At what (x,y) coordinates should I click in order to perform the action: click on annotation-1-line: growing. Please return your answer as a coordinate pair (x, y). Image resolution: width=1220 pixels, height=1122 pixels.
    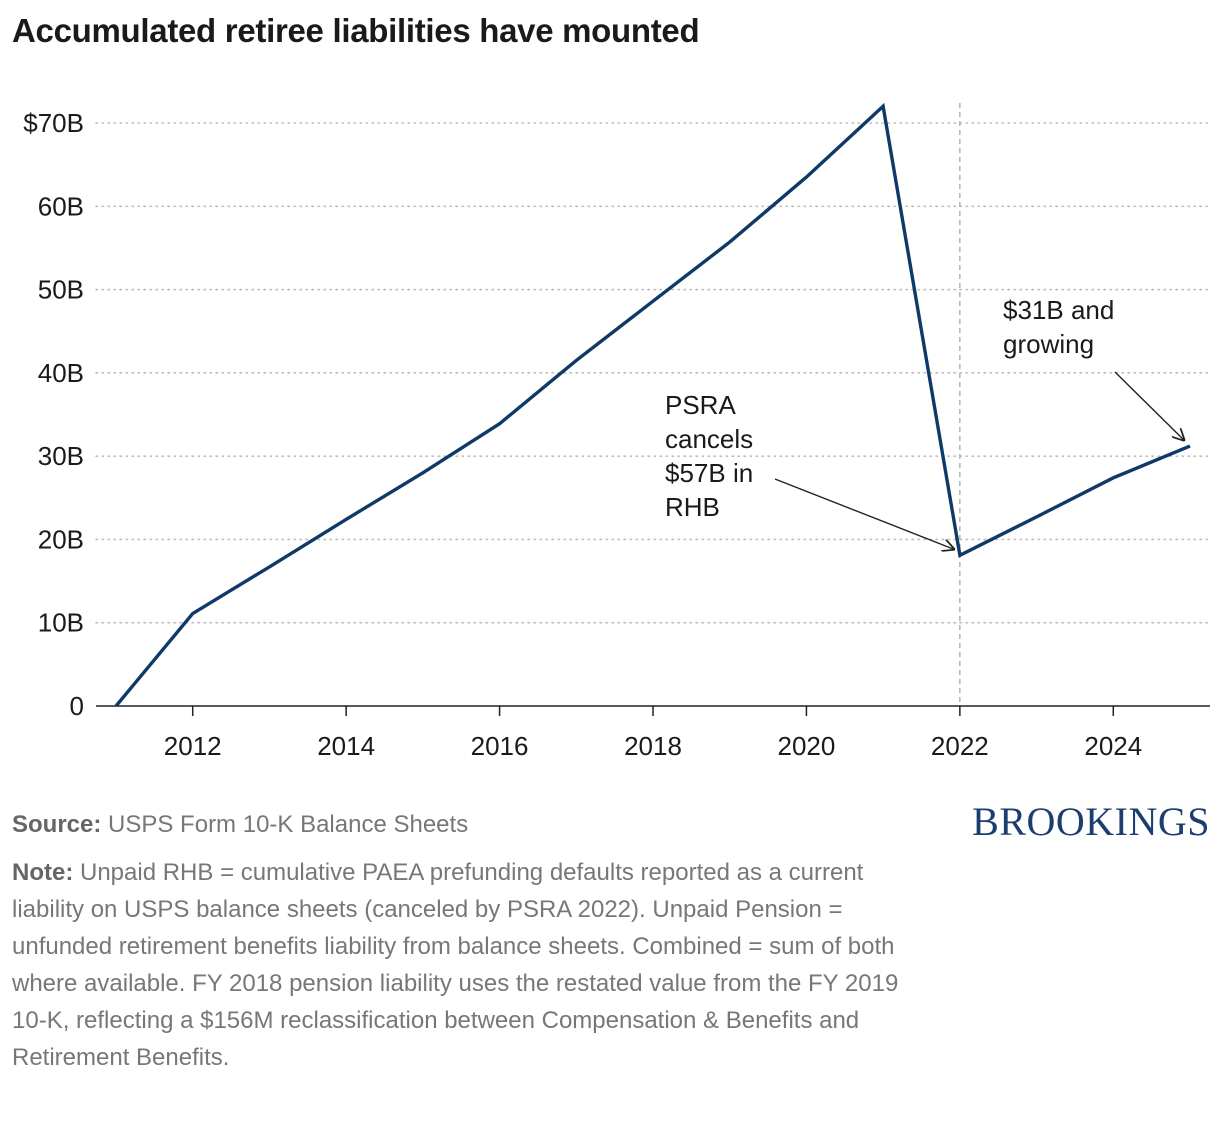
    Looking at the image, I should click on (1048, 344).